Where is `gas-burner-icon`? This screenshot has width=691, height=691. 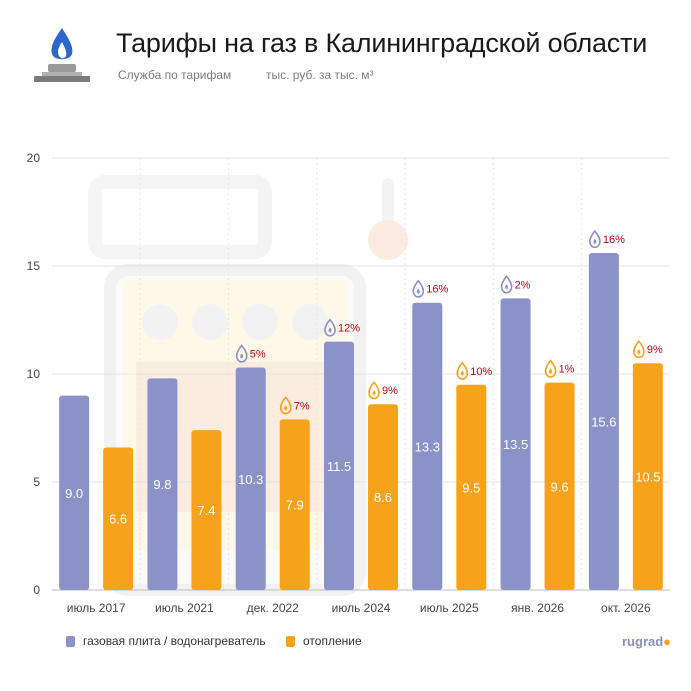 gas-burner-icon is located at coordinates (62, 55).